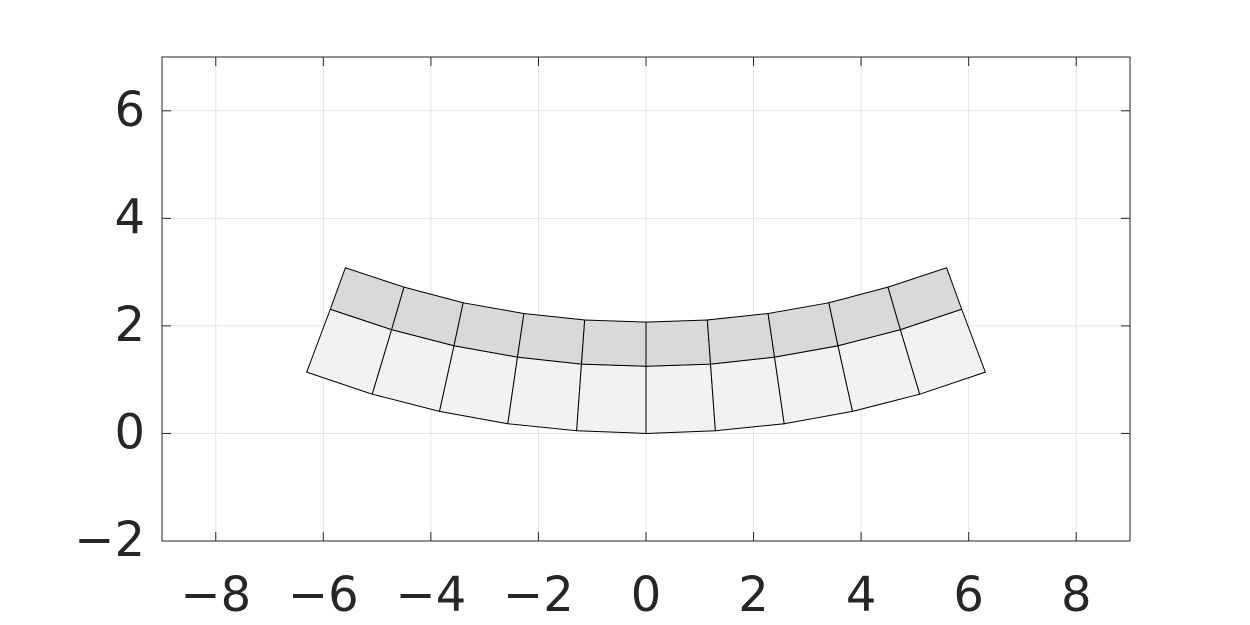 The image size is (1250, 625). What do you see at coordinates (215, 595) in the screenshot?
I see `x-tick-label: −8` at bounding box center [215, 595].